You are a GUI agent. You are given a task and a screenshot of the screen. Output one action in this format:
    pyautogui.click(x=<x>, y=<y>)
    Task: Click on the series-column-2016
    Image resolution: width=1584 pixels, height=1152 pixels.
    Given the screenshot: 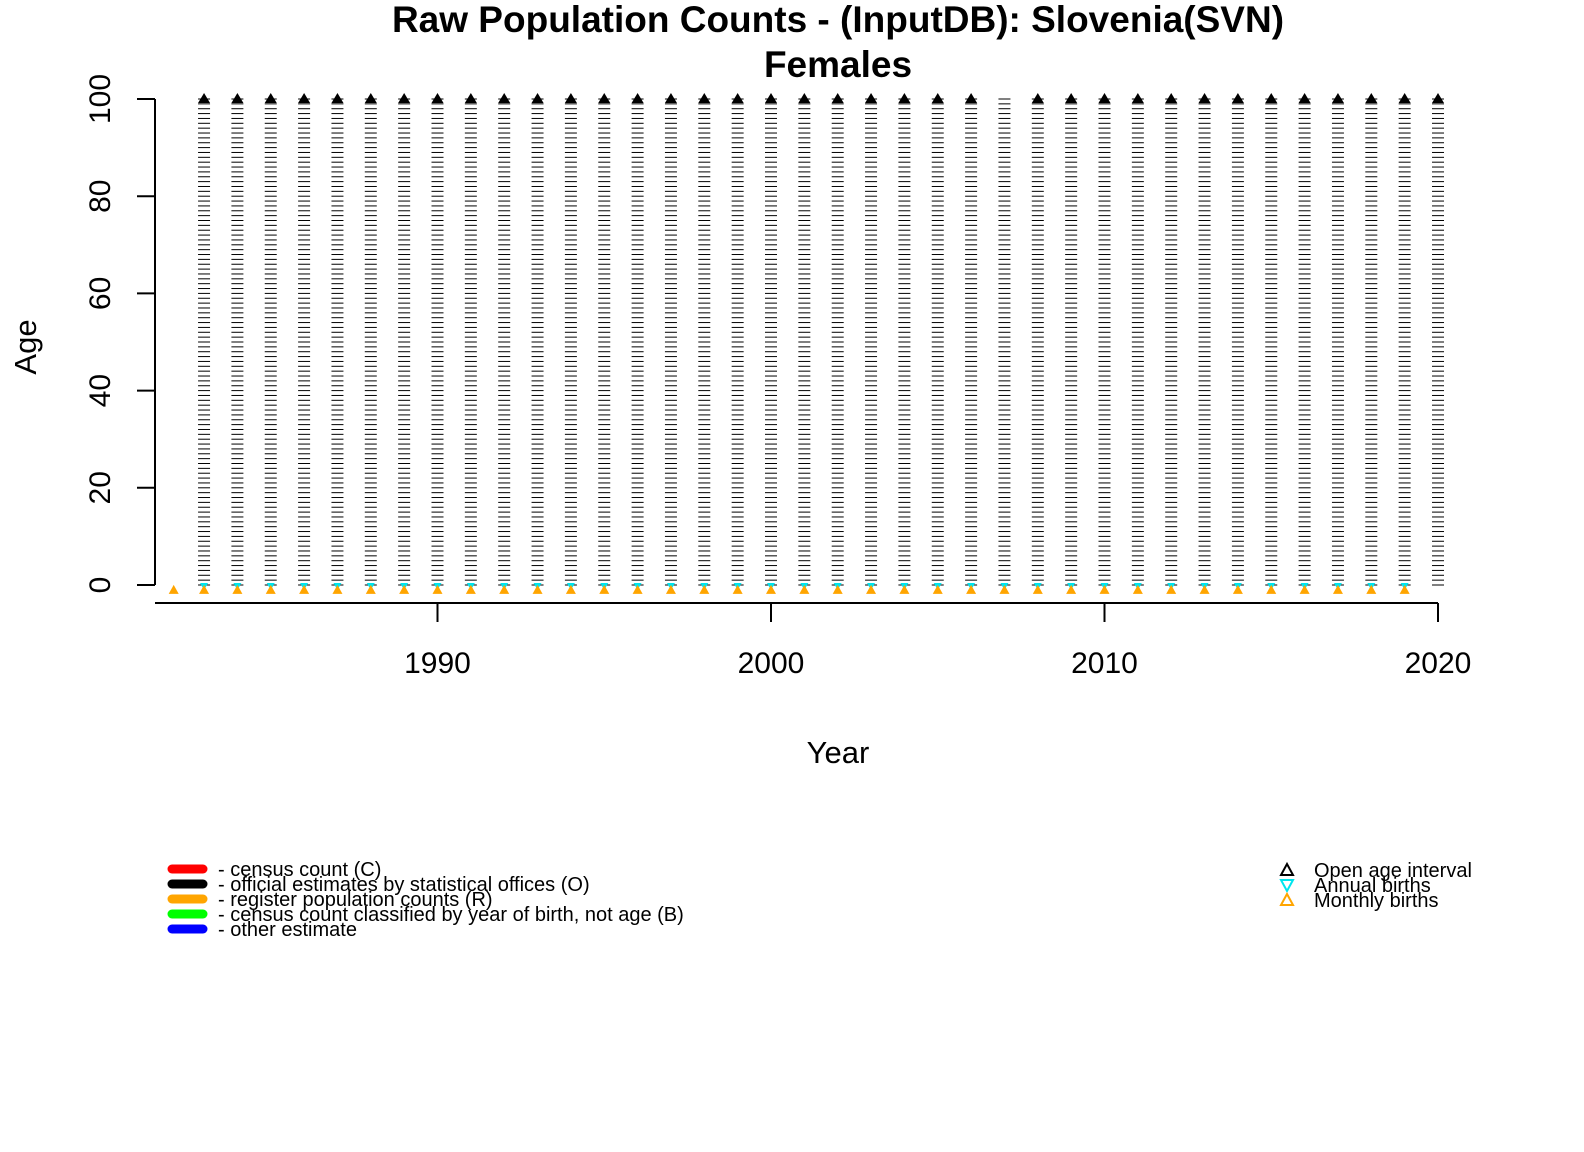 What is the action you would take?
    pyautogui.click(x=1304, y=342)
    